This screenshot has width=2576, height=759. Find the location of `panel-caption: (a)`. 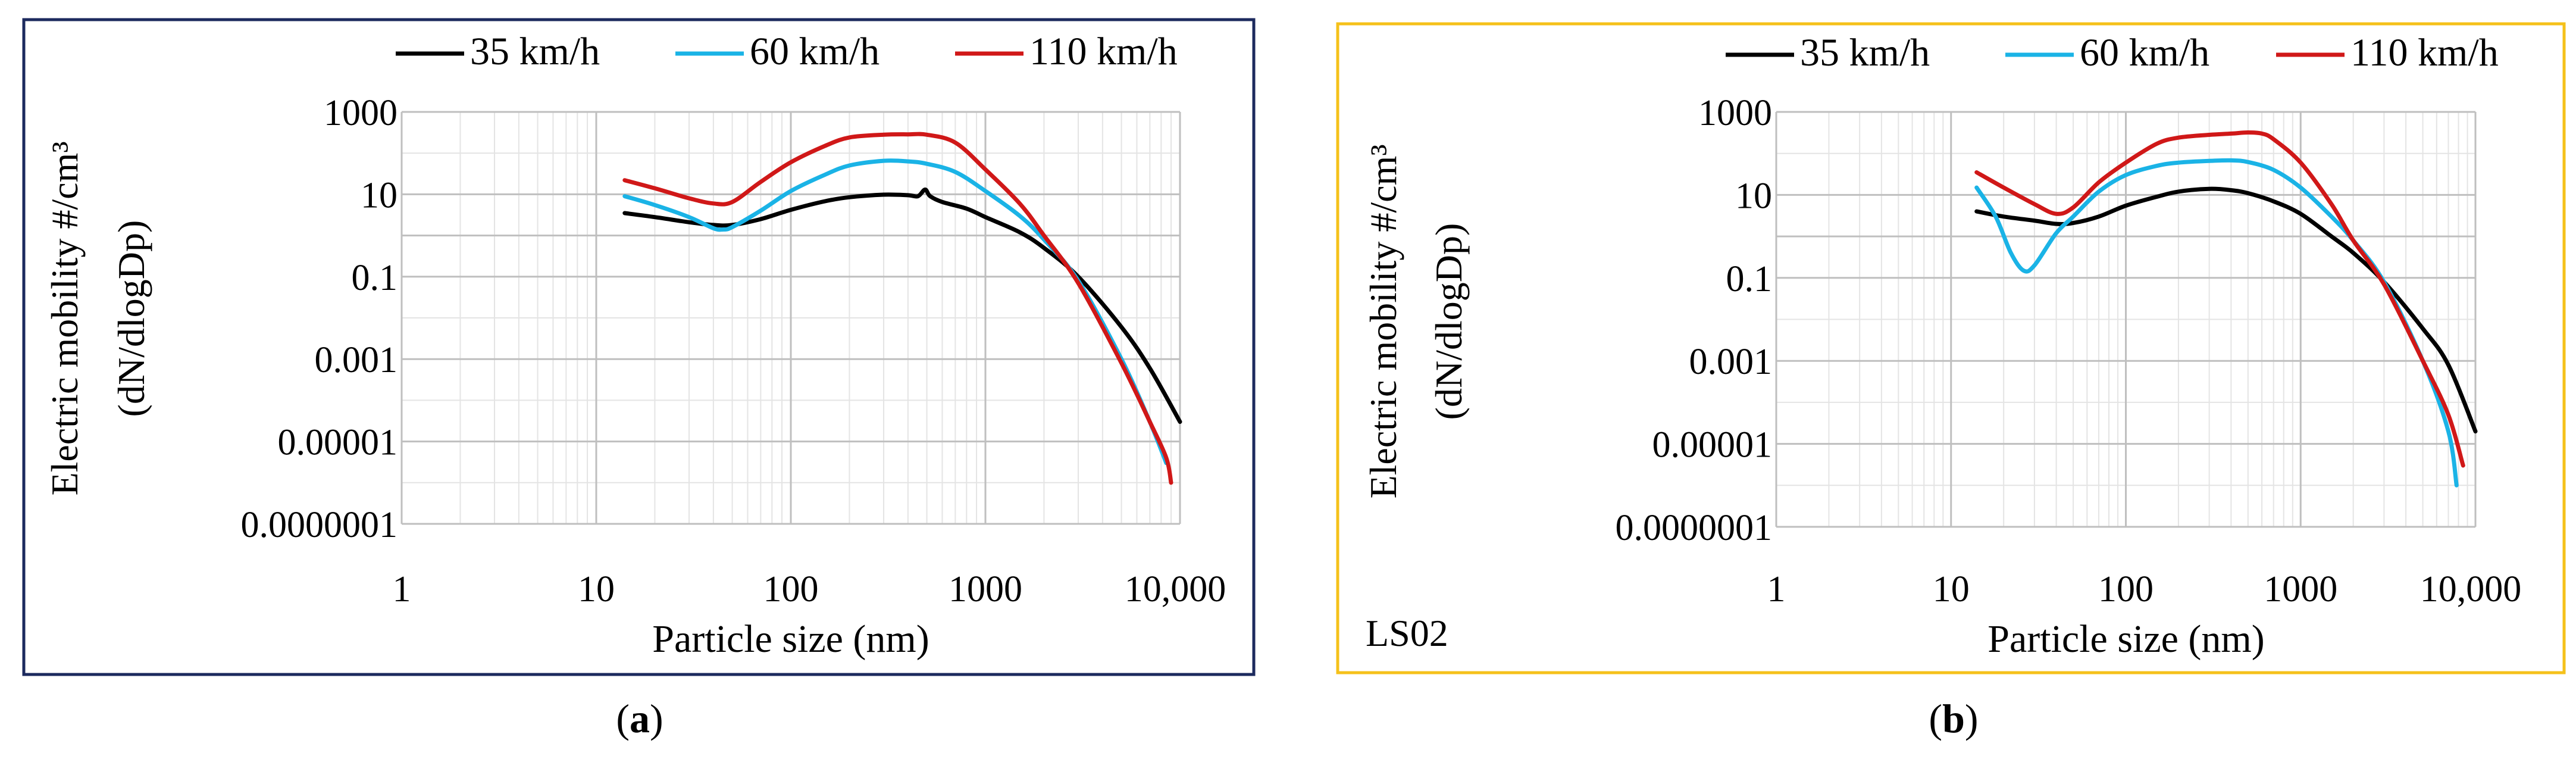

panel-caption: (a) is located at coordinates (639, 719).